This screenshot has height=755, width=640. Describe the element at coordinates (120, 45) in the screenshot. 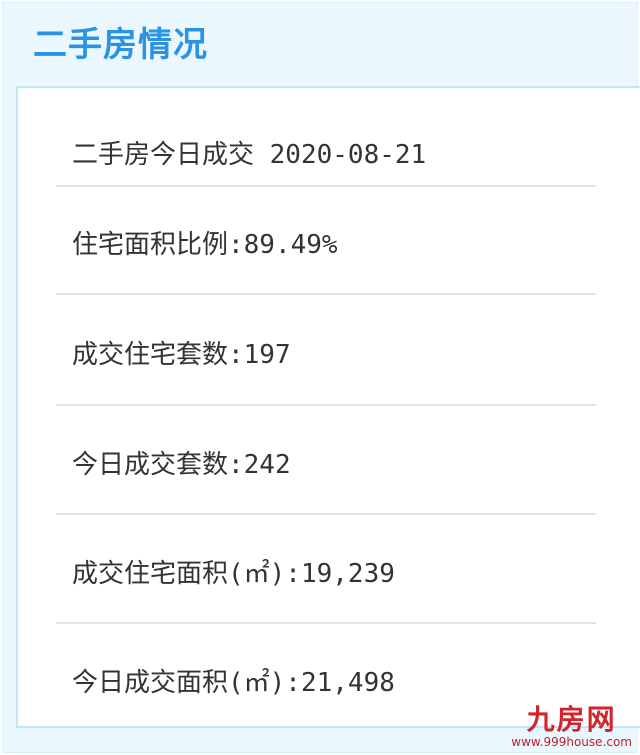

I see `widget-title: 二手房情况` at that location.